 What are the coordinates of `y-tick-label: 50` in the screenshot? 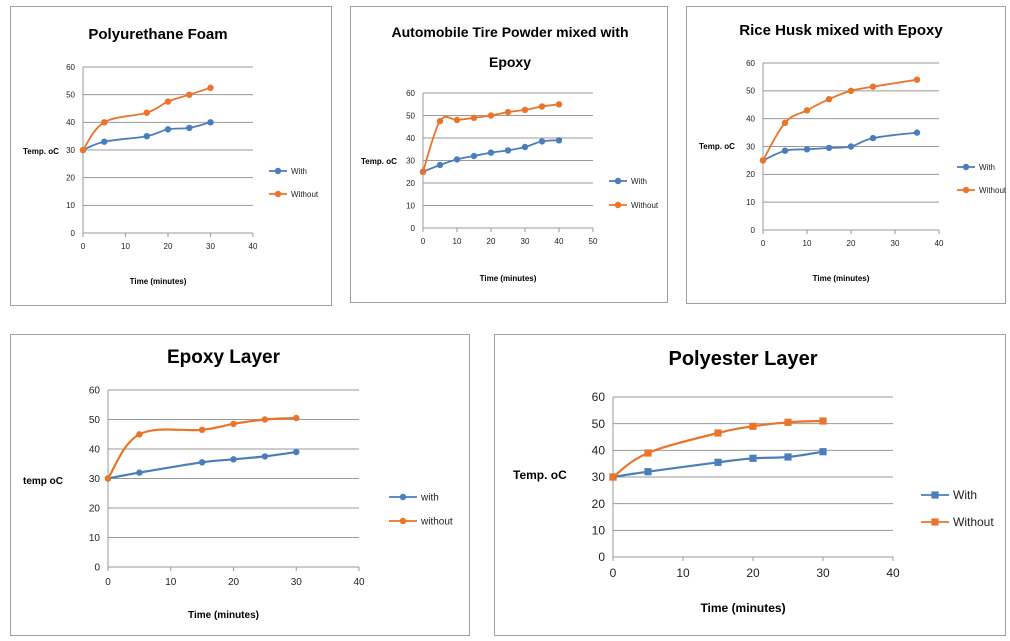 It's located at (70, 94).